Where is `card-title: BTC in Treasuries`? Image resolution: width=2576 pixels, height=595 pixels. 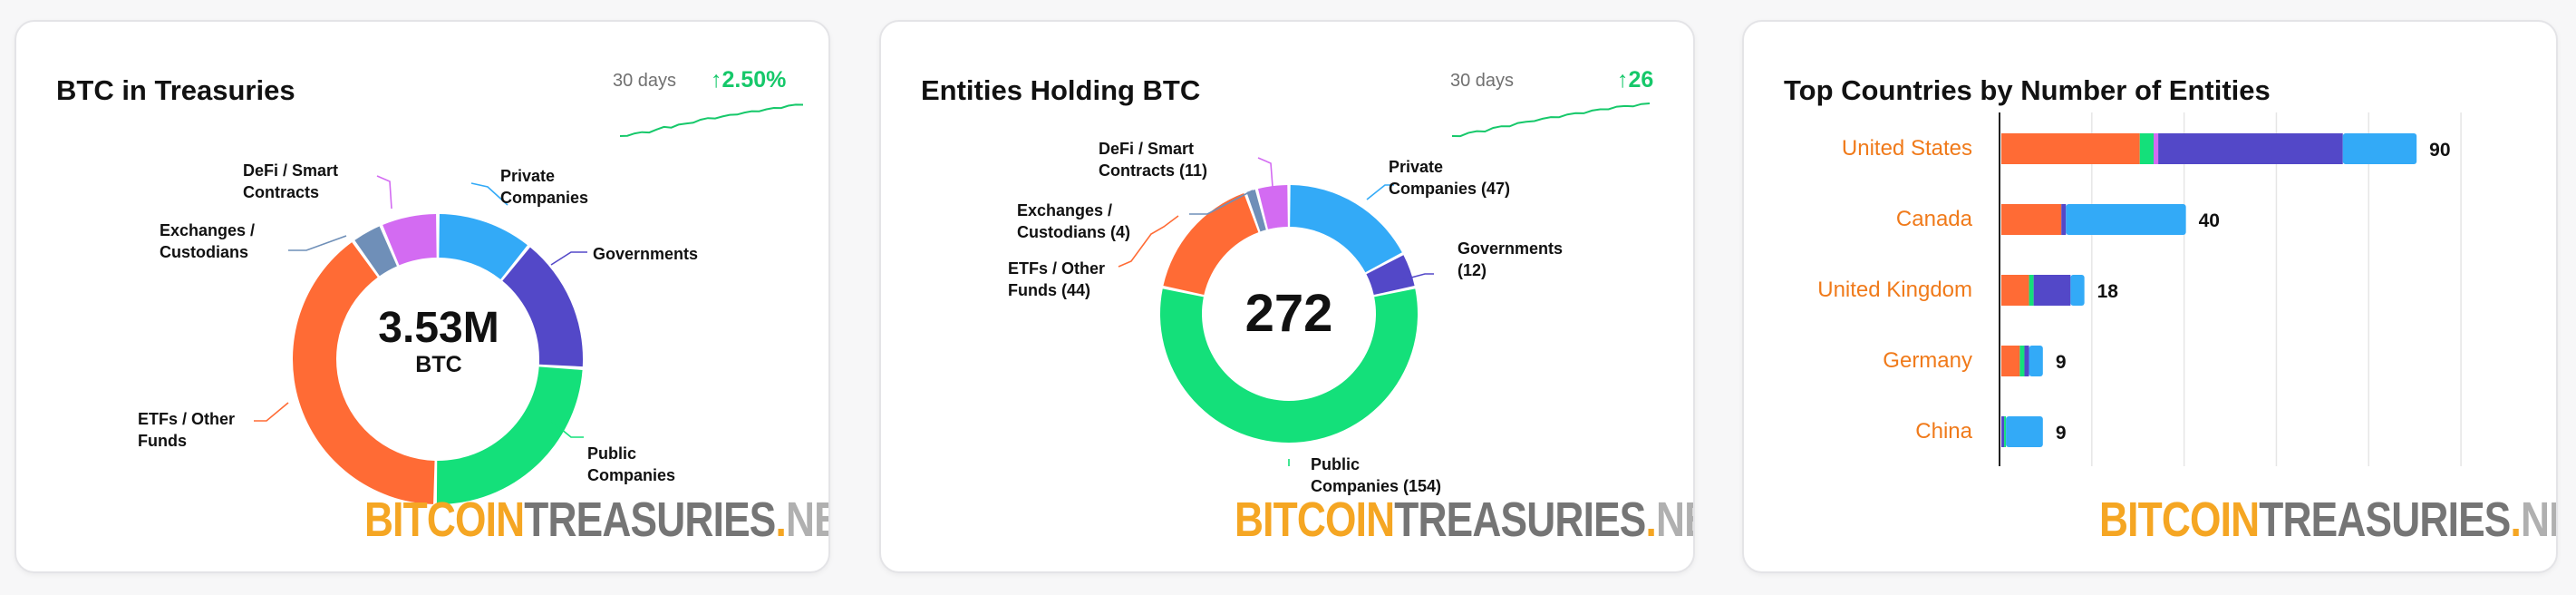 card-title: BTC in Treasuries is located at coordinates (175, 90).